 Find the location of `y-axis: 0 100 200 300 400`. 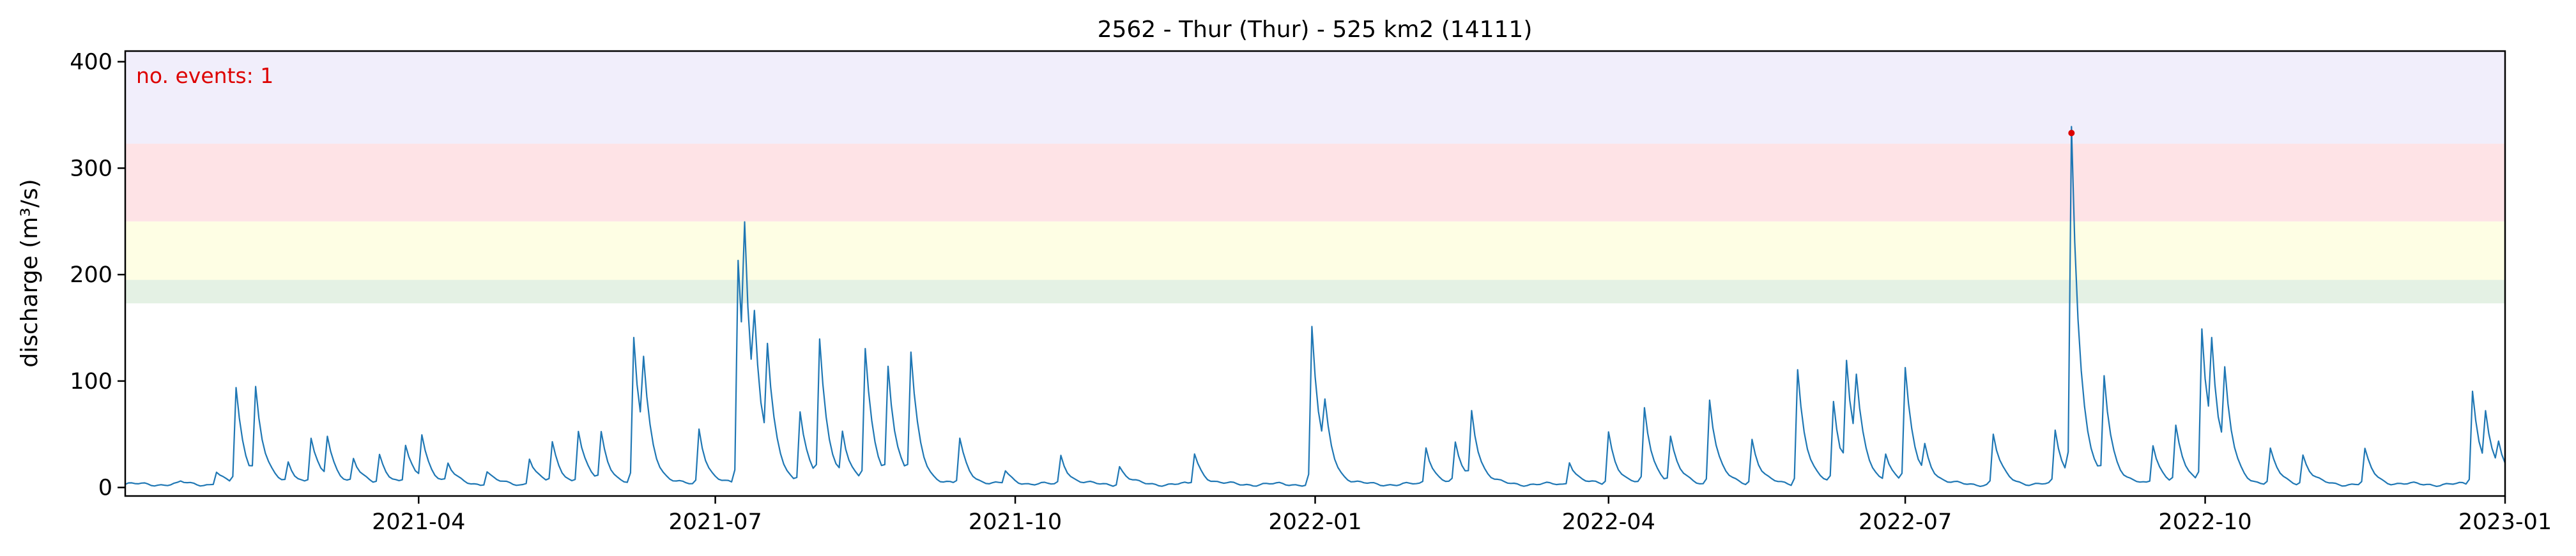

y-axis: 0 100 200 300 400 is located at coordinates (97, 275).